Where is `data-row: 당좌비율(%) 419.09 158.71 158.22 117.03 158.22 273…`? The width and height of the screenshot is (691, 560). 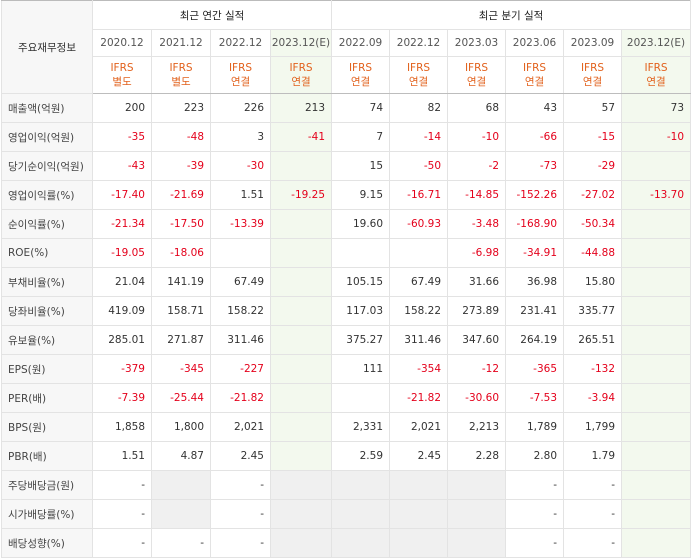
data-row: 당좌비율(%) 419.09 158.71 158.22 117.03 158.22 273… is located at coordinates (346, 311).